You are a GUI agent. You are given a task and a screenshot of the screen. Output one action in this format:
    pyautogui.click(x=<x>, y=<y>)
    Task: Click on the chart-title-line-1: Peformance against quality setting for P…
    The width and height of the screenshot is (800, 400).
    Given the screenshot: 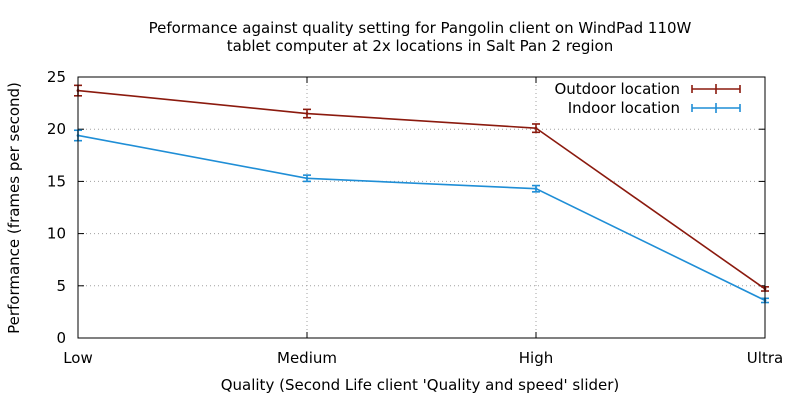 What is the action you would take?
    pyautogui.click(x=420, y=28)
    